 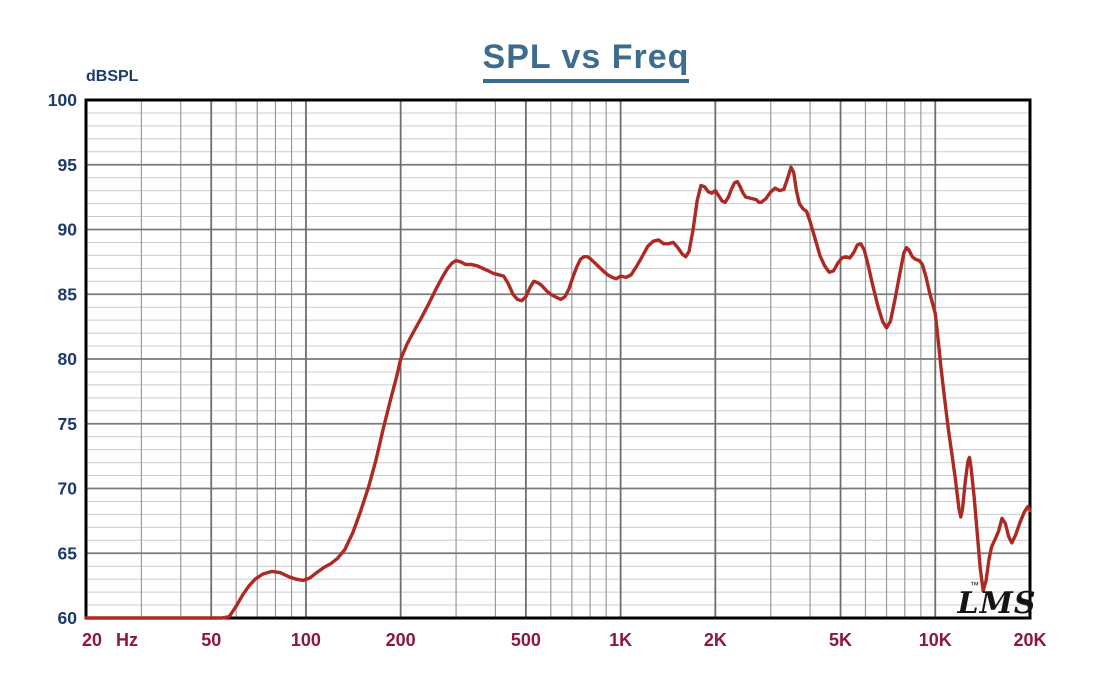 What do you see at coordinates (715, 640) in the screenshot?
I see `x-tick-label-2K: 2K` at bounding box center [715, 640].